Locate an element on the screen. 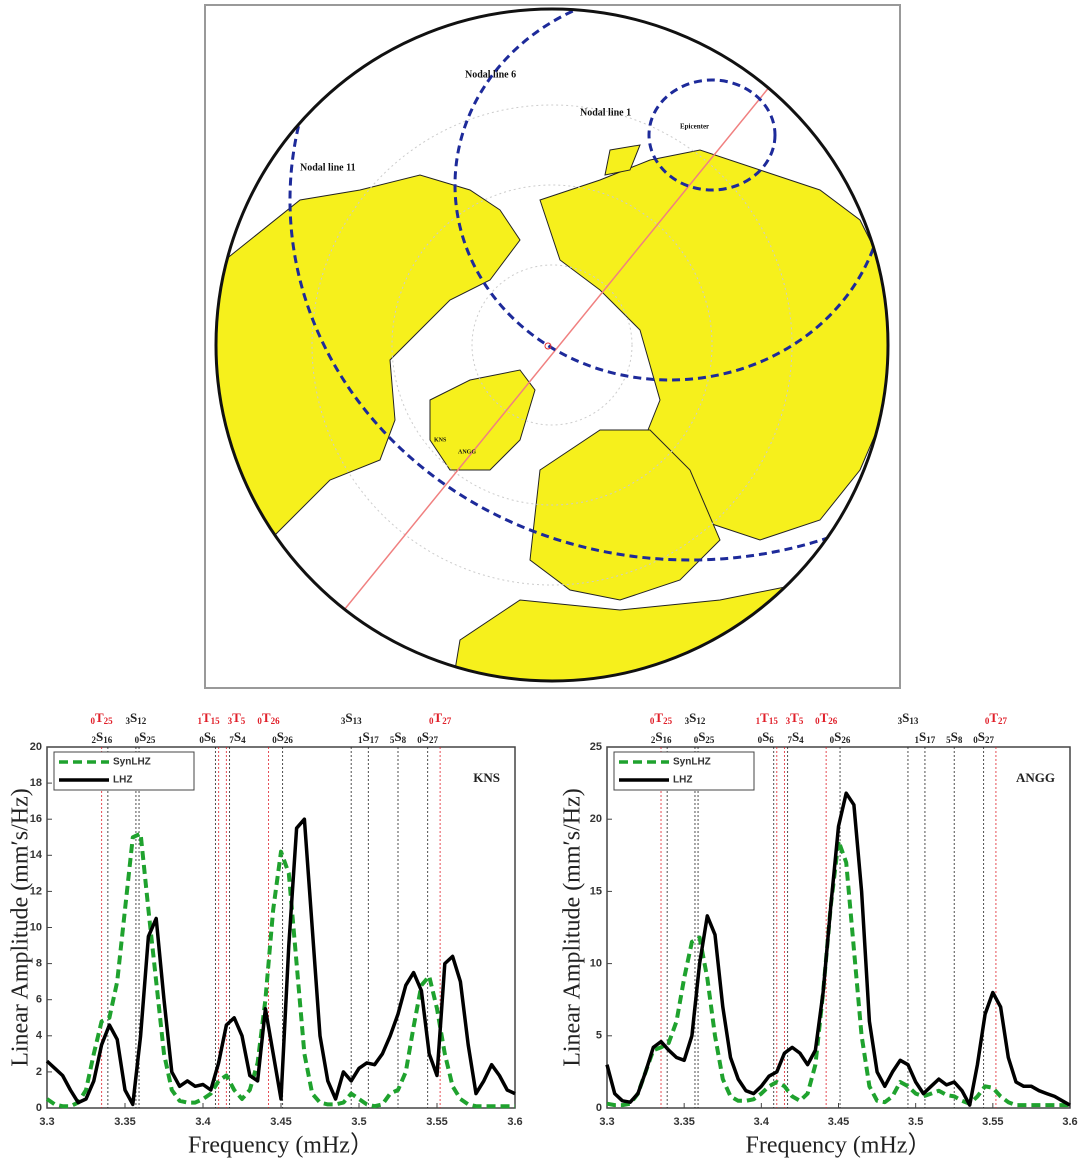 The image size is (1080, 1173). x-tick-label: 3.4 is located at coordinates (203, 1122).